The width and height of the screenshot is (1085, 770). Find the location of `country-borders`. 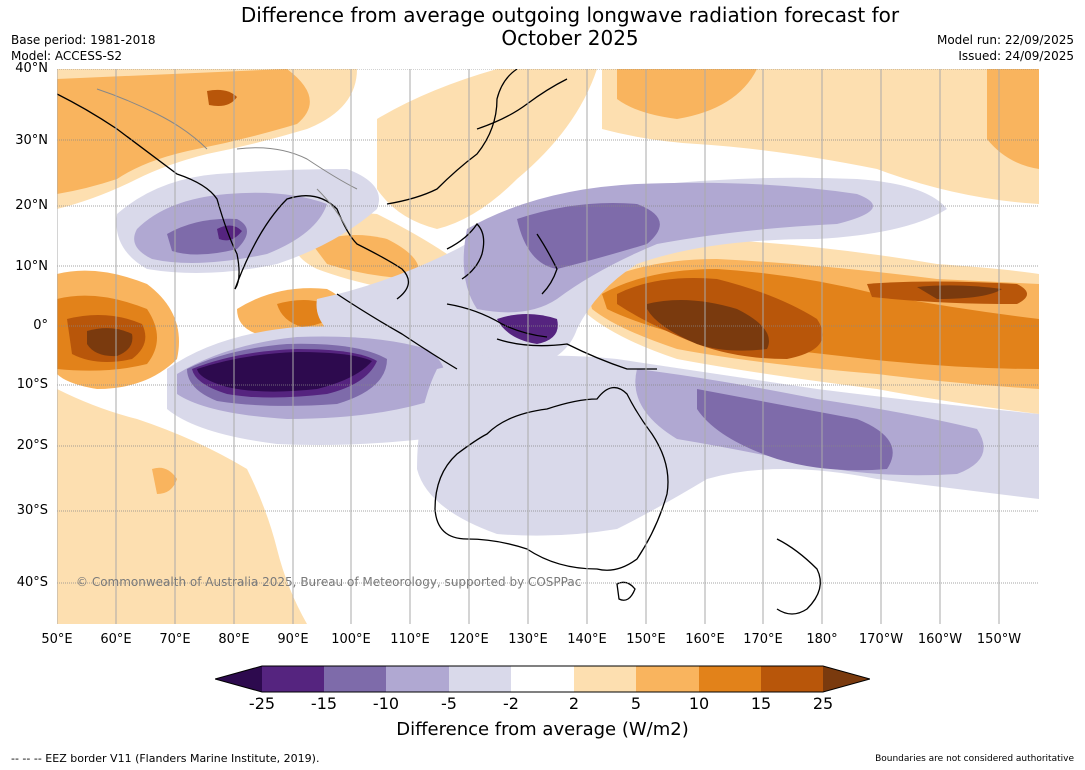

country-borders is located at coordinates (227, 159).